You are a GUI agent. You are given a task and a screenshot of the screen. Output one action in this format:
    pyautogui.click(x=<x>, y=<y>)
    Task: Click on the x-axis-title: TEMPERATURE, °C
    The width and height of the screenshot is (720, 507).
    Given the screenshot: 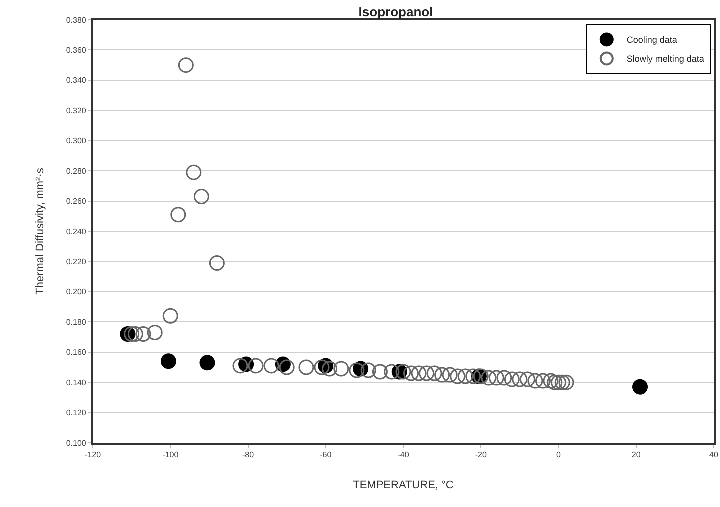 What is the action you would take?
    pyautogui.click(x=403, y=485)
    